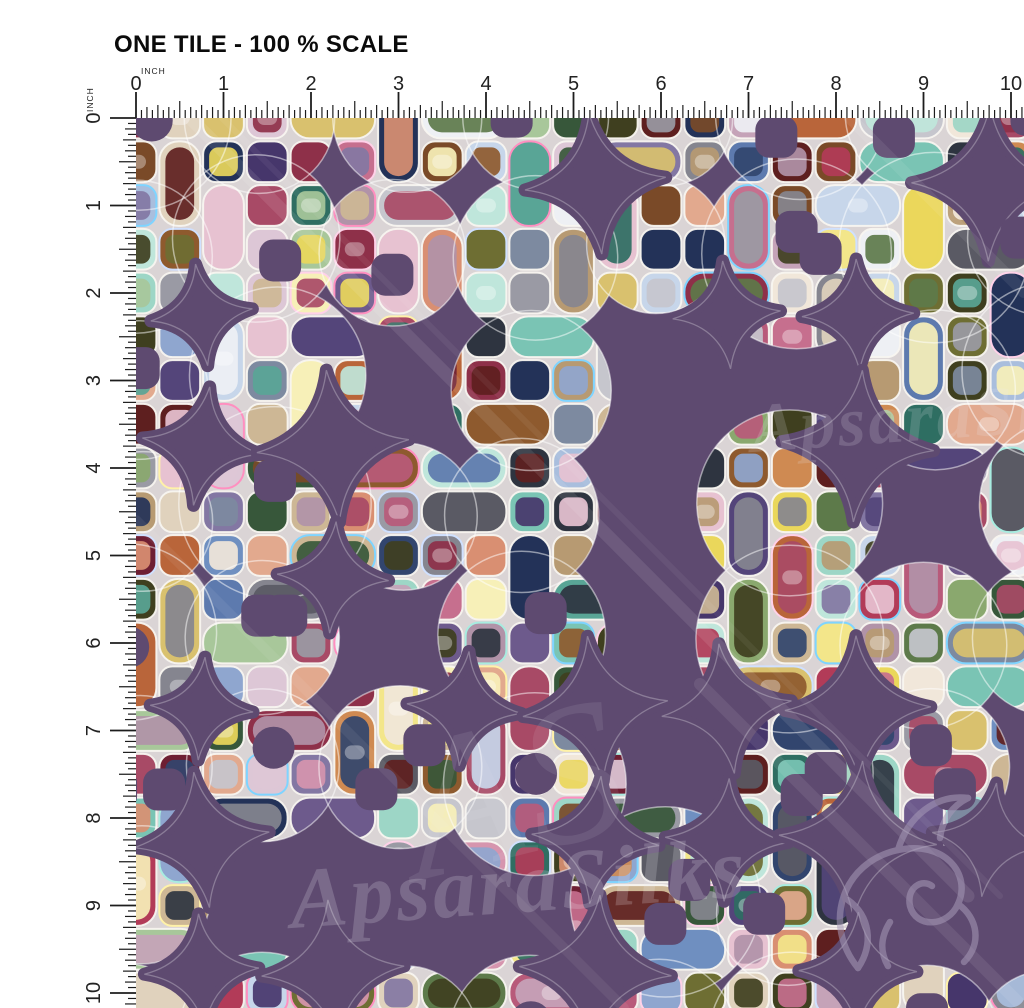  Describe the element at coordinates (123, 561) in the screenshot. I see `left-ruler-ticks` at that location.